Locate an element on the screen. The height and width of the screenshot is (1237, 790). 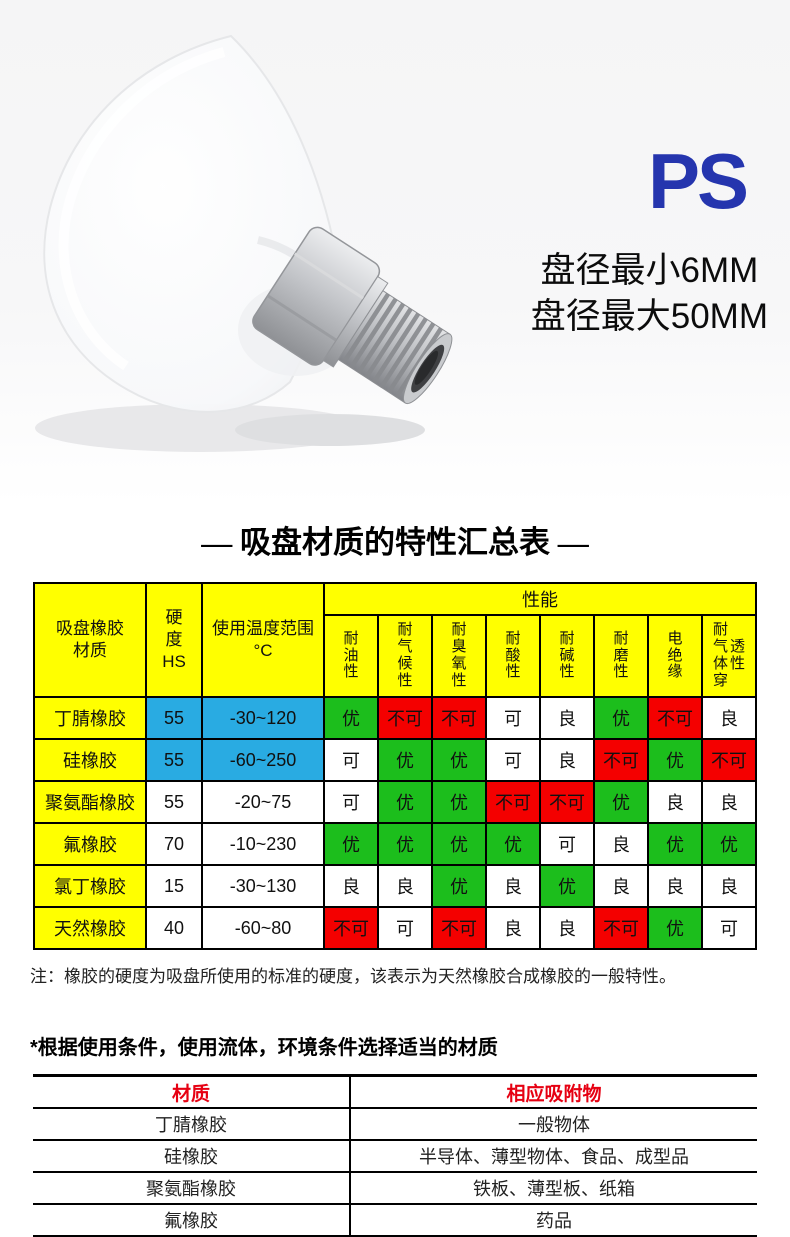
temp-range-cell: -60~80 is located at coordinates (263, 928).